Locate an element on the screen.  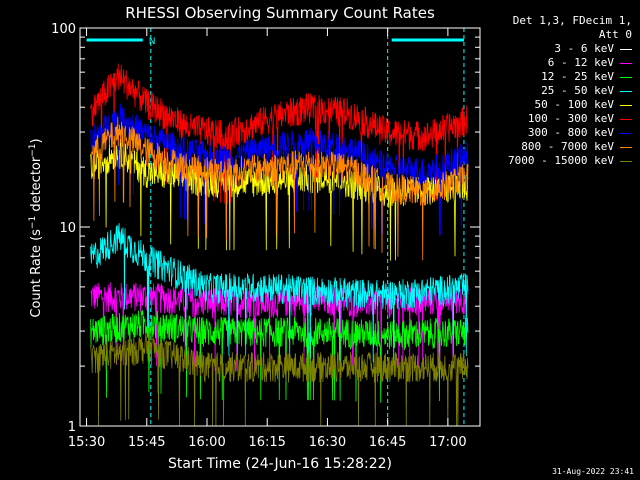
x-tick-label-6: 17:00 is located at coordinates (447, 442).